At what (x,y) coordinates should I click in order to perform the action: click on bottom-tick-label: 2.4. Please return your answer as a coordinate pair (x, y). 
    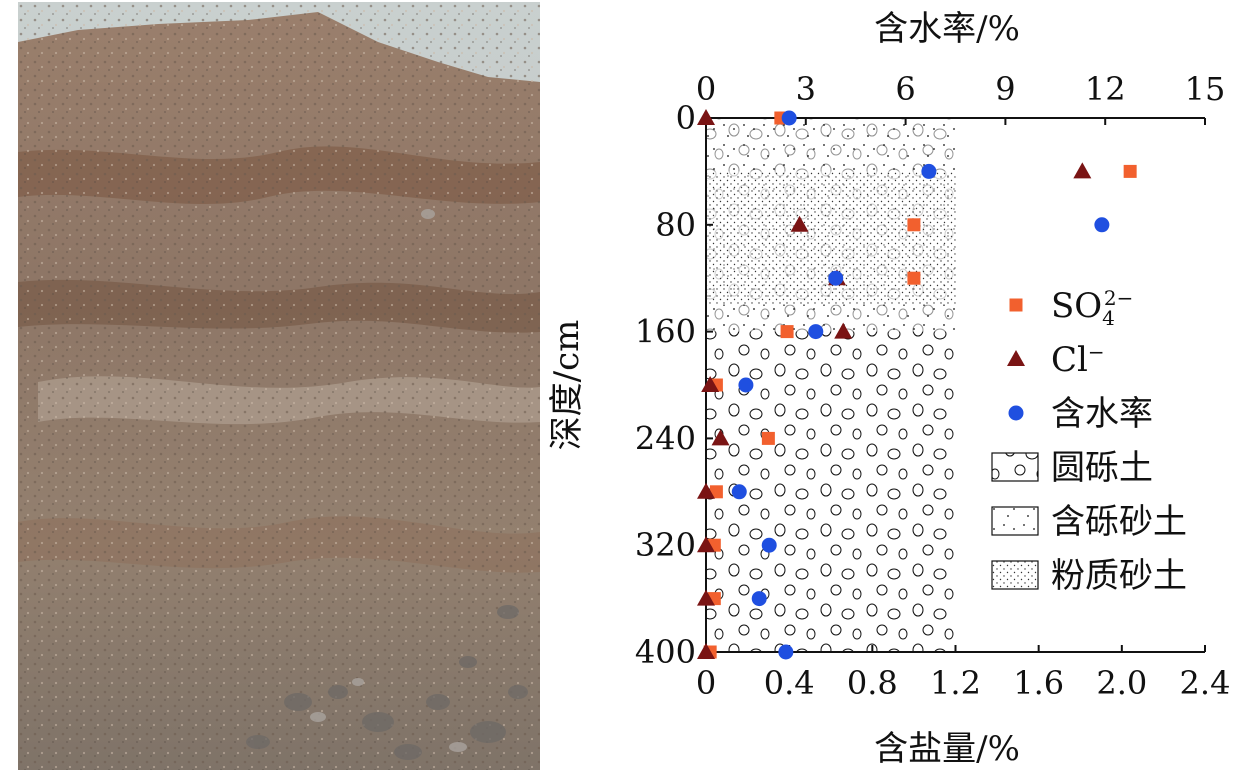
    Looking at the image, I should click on (1205, 683).